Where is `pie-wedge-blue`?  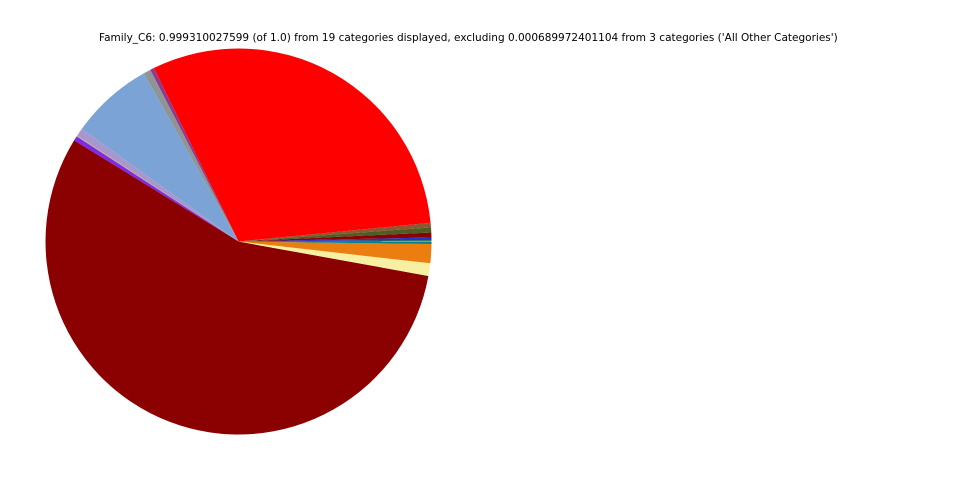 pie-wedge-blue is located at coordinates (335, 239).